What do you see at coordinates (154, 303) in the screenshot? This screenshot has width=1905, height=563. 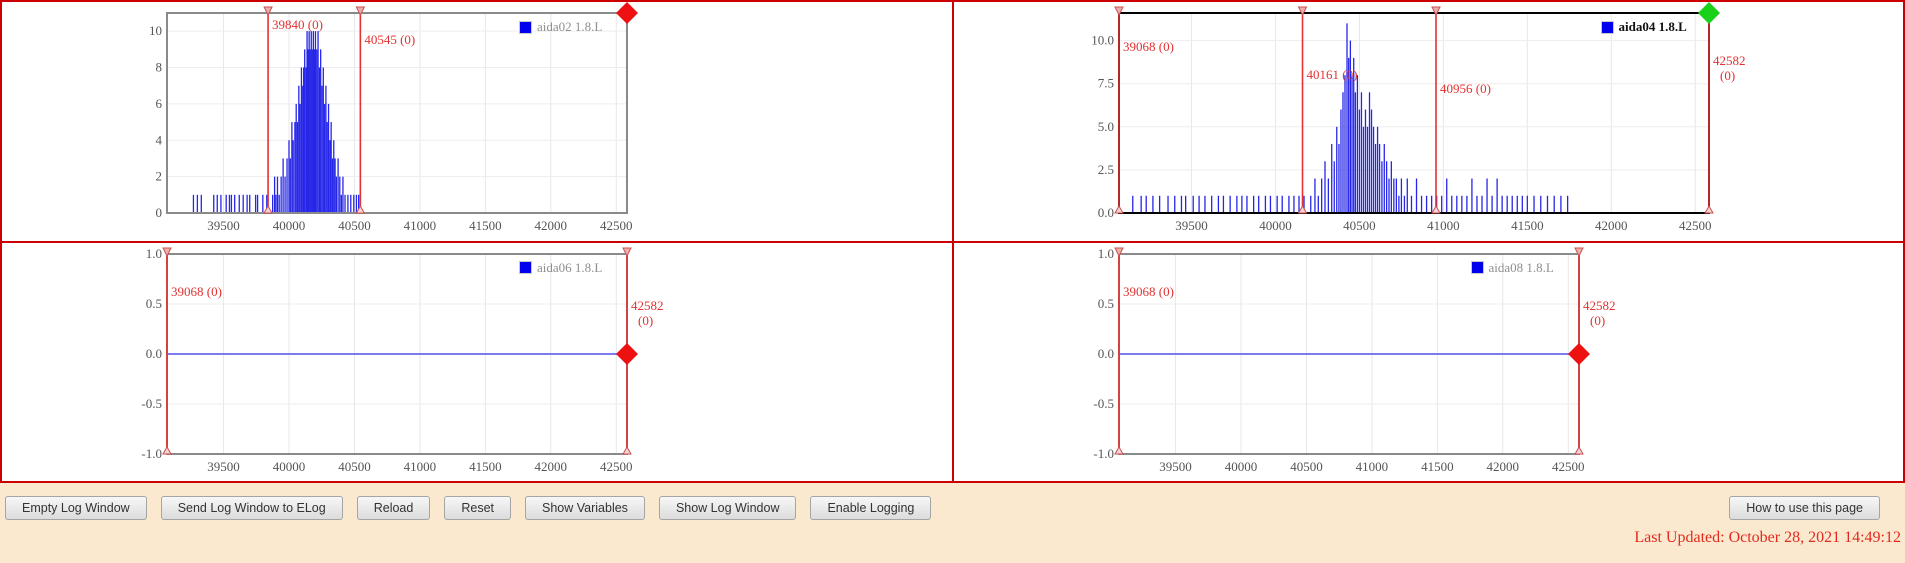 I see `y-tick-label: 0.5` at bounding box center [154, 303].